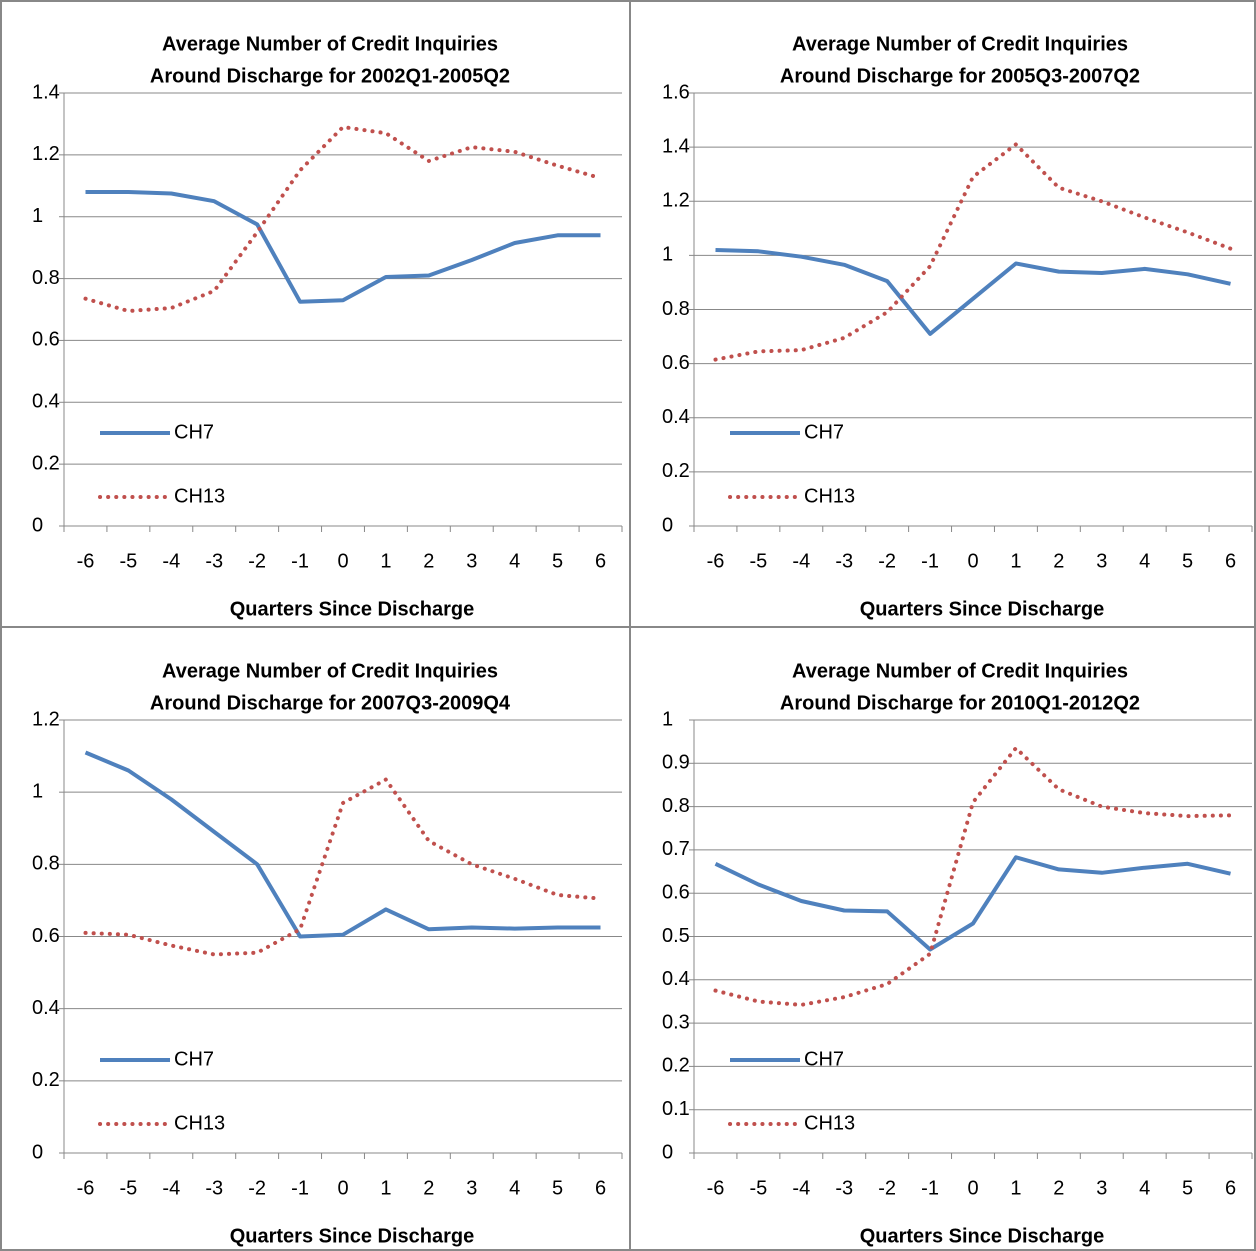 This screenshot has height=1251, width=1256. What do you see at coordinates (676, 849) in the screenshot?
I see `y-tick-label: 0.7` at bounding box center [676, 849].